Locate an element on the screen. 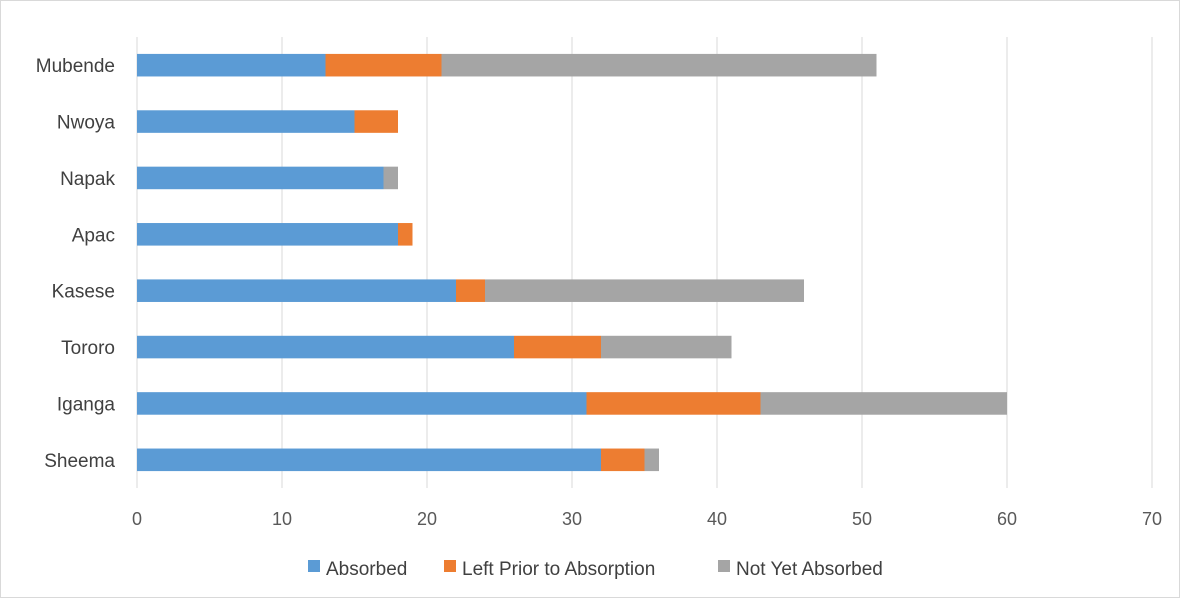  bar-apac-absorbed is located at coordinates (267, 234).